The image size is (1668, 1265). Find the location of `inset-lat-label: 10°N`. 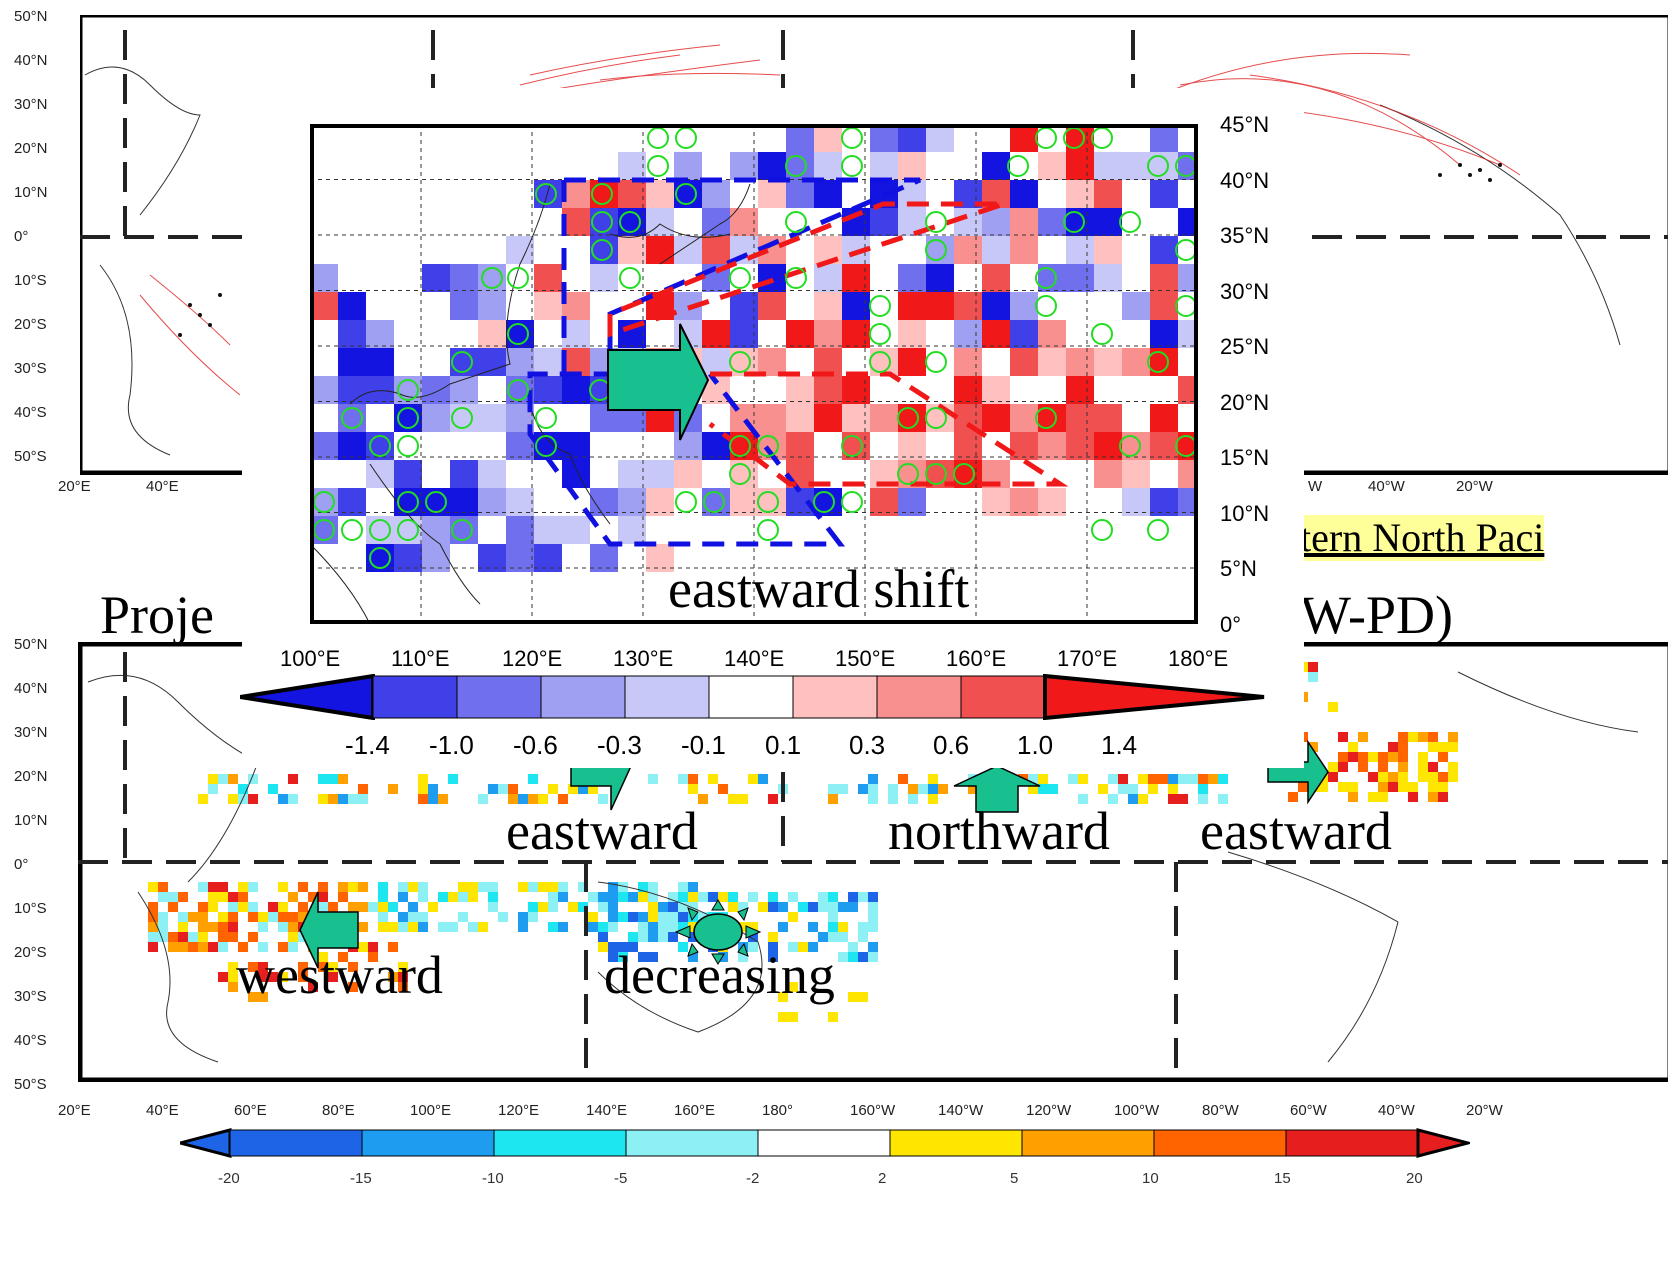

inset-lat-label: 10°N is located at coordinates (1245, 513).